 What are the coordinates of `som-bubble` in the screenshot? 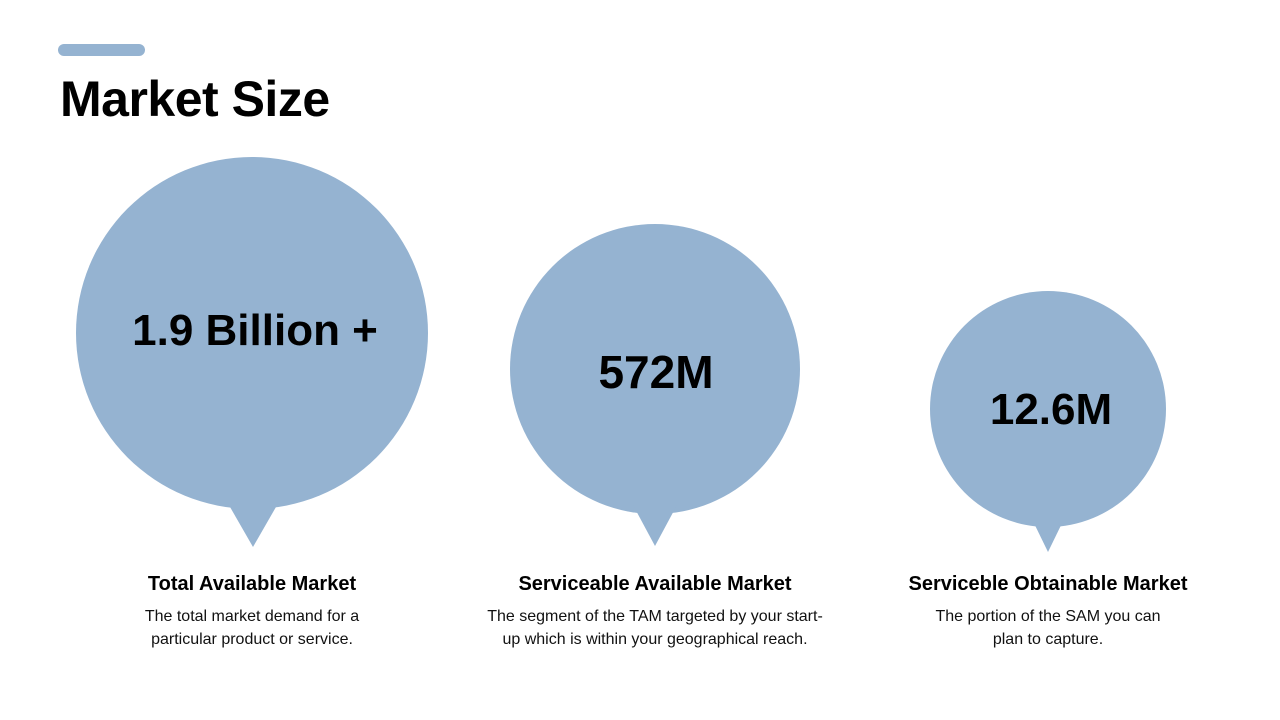 It's located at (1048, 421).